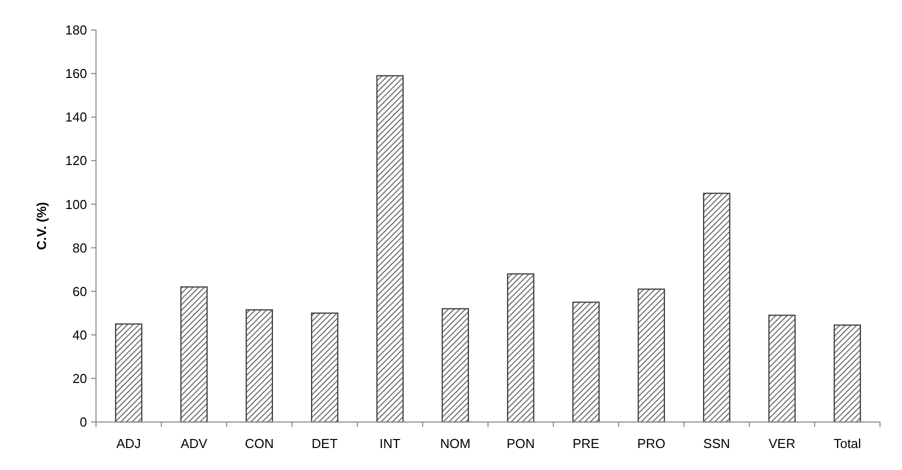  Describe the element at coordinates (83, 422) in the screenshot. I see `y-tick-label: 0` at that location.